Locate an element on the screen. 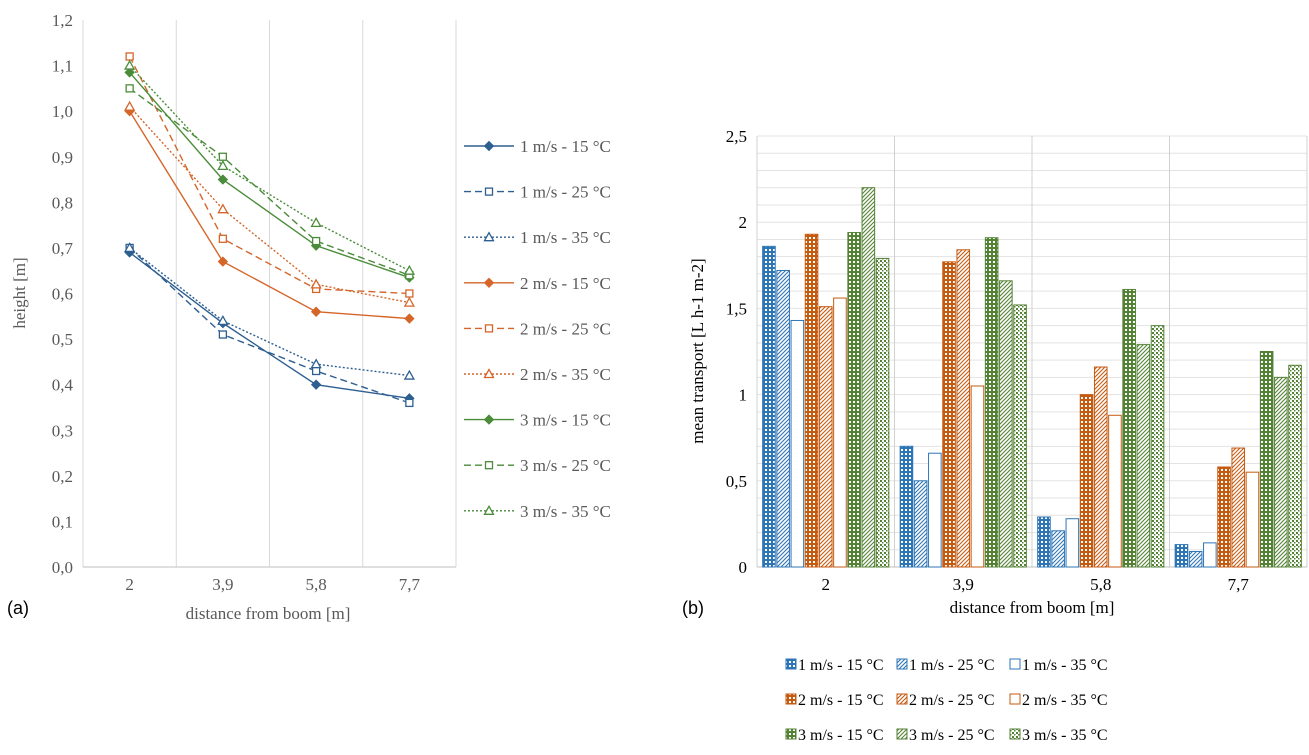 Image resolution: width=1309 pixels, height=755 pixels. b-legend-item: 2 m/s - 15 °C is located at coordinates (834, 700).